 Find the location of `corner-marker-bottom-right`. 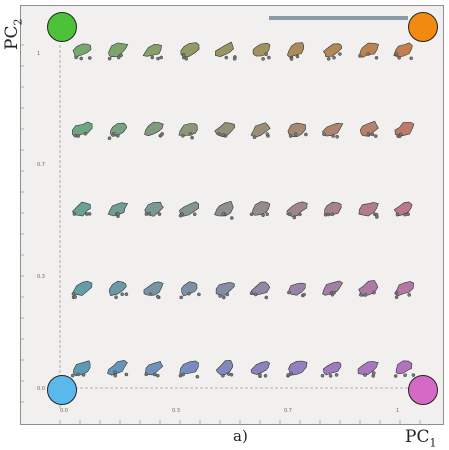

corner-marker-bottom-right is located at coordinates (423, 390).